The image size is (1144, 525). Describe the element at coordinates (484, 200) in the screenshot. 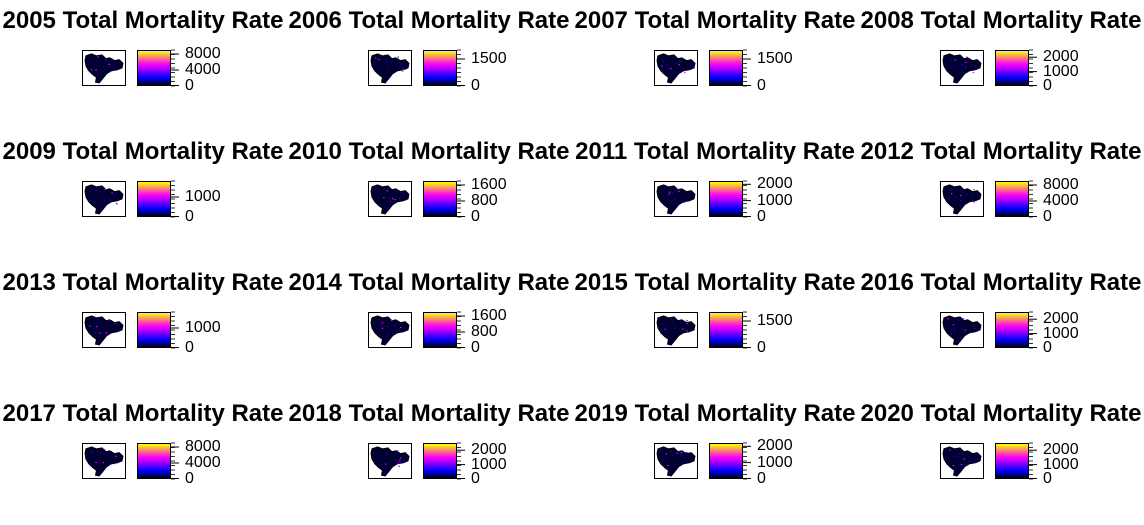

I see `legend-tick-label: 800` at that location.